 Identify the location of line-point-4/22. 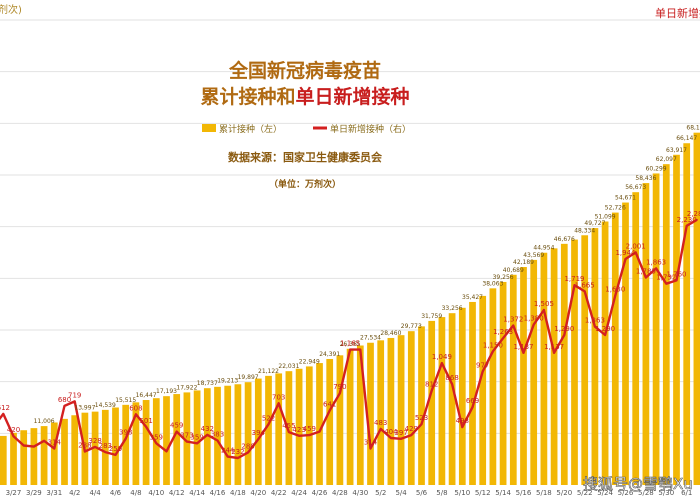
(278, 403).